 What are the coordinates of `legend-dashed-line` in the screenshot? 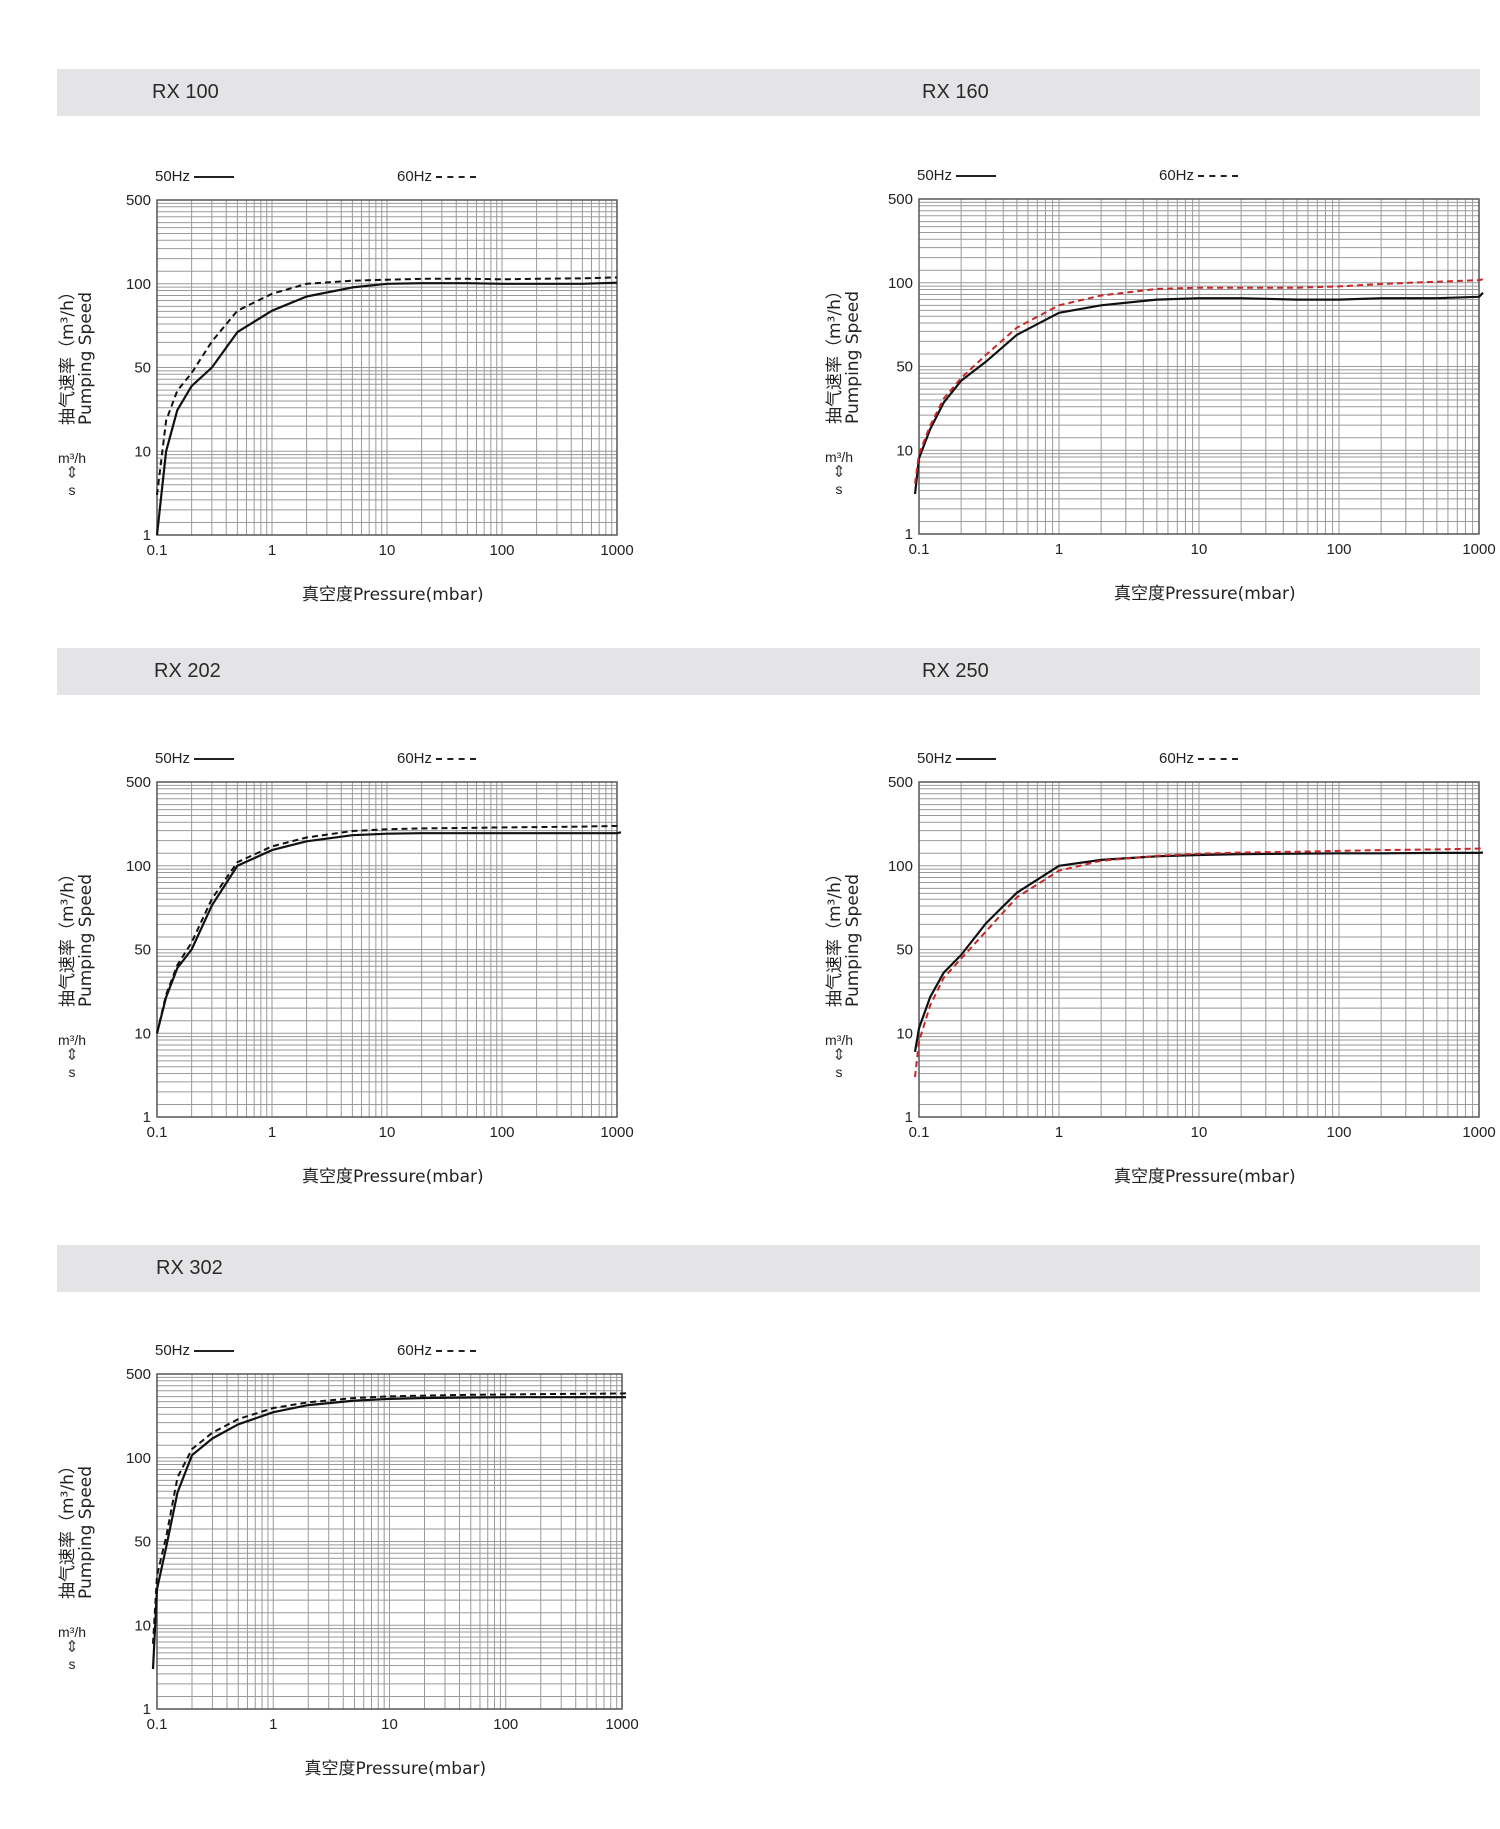 It's located at (1218, 759).